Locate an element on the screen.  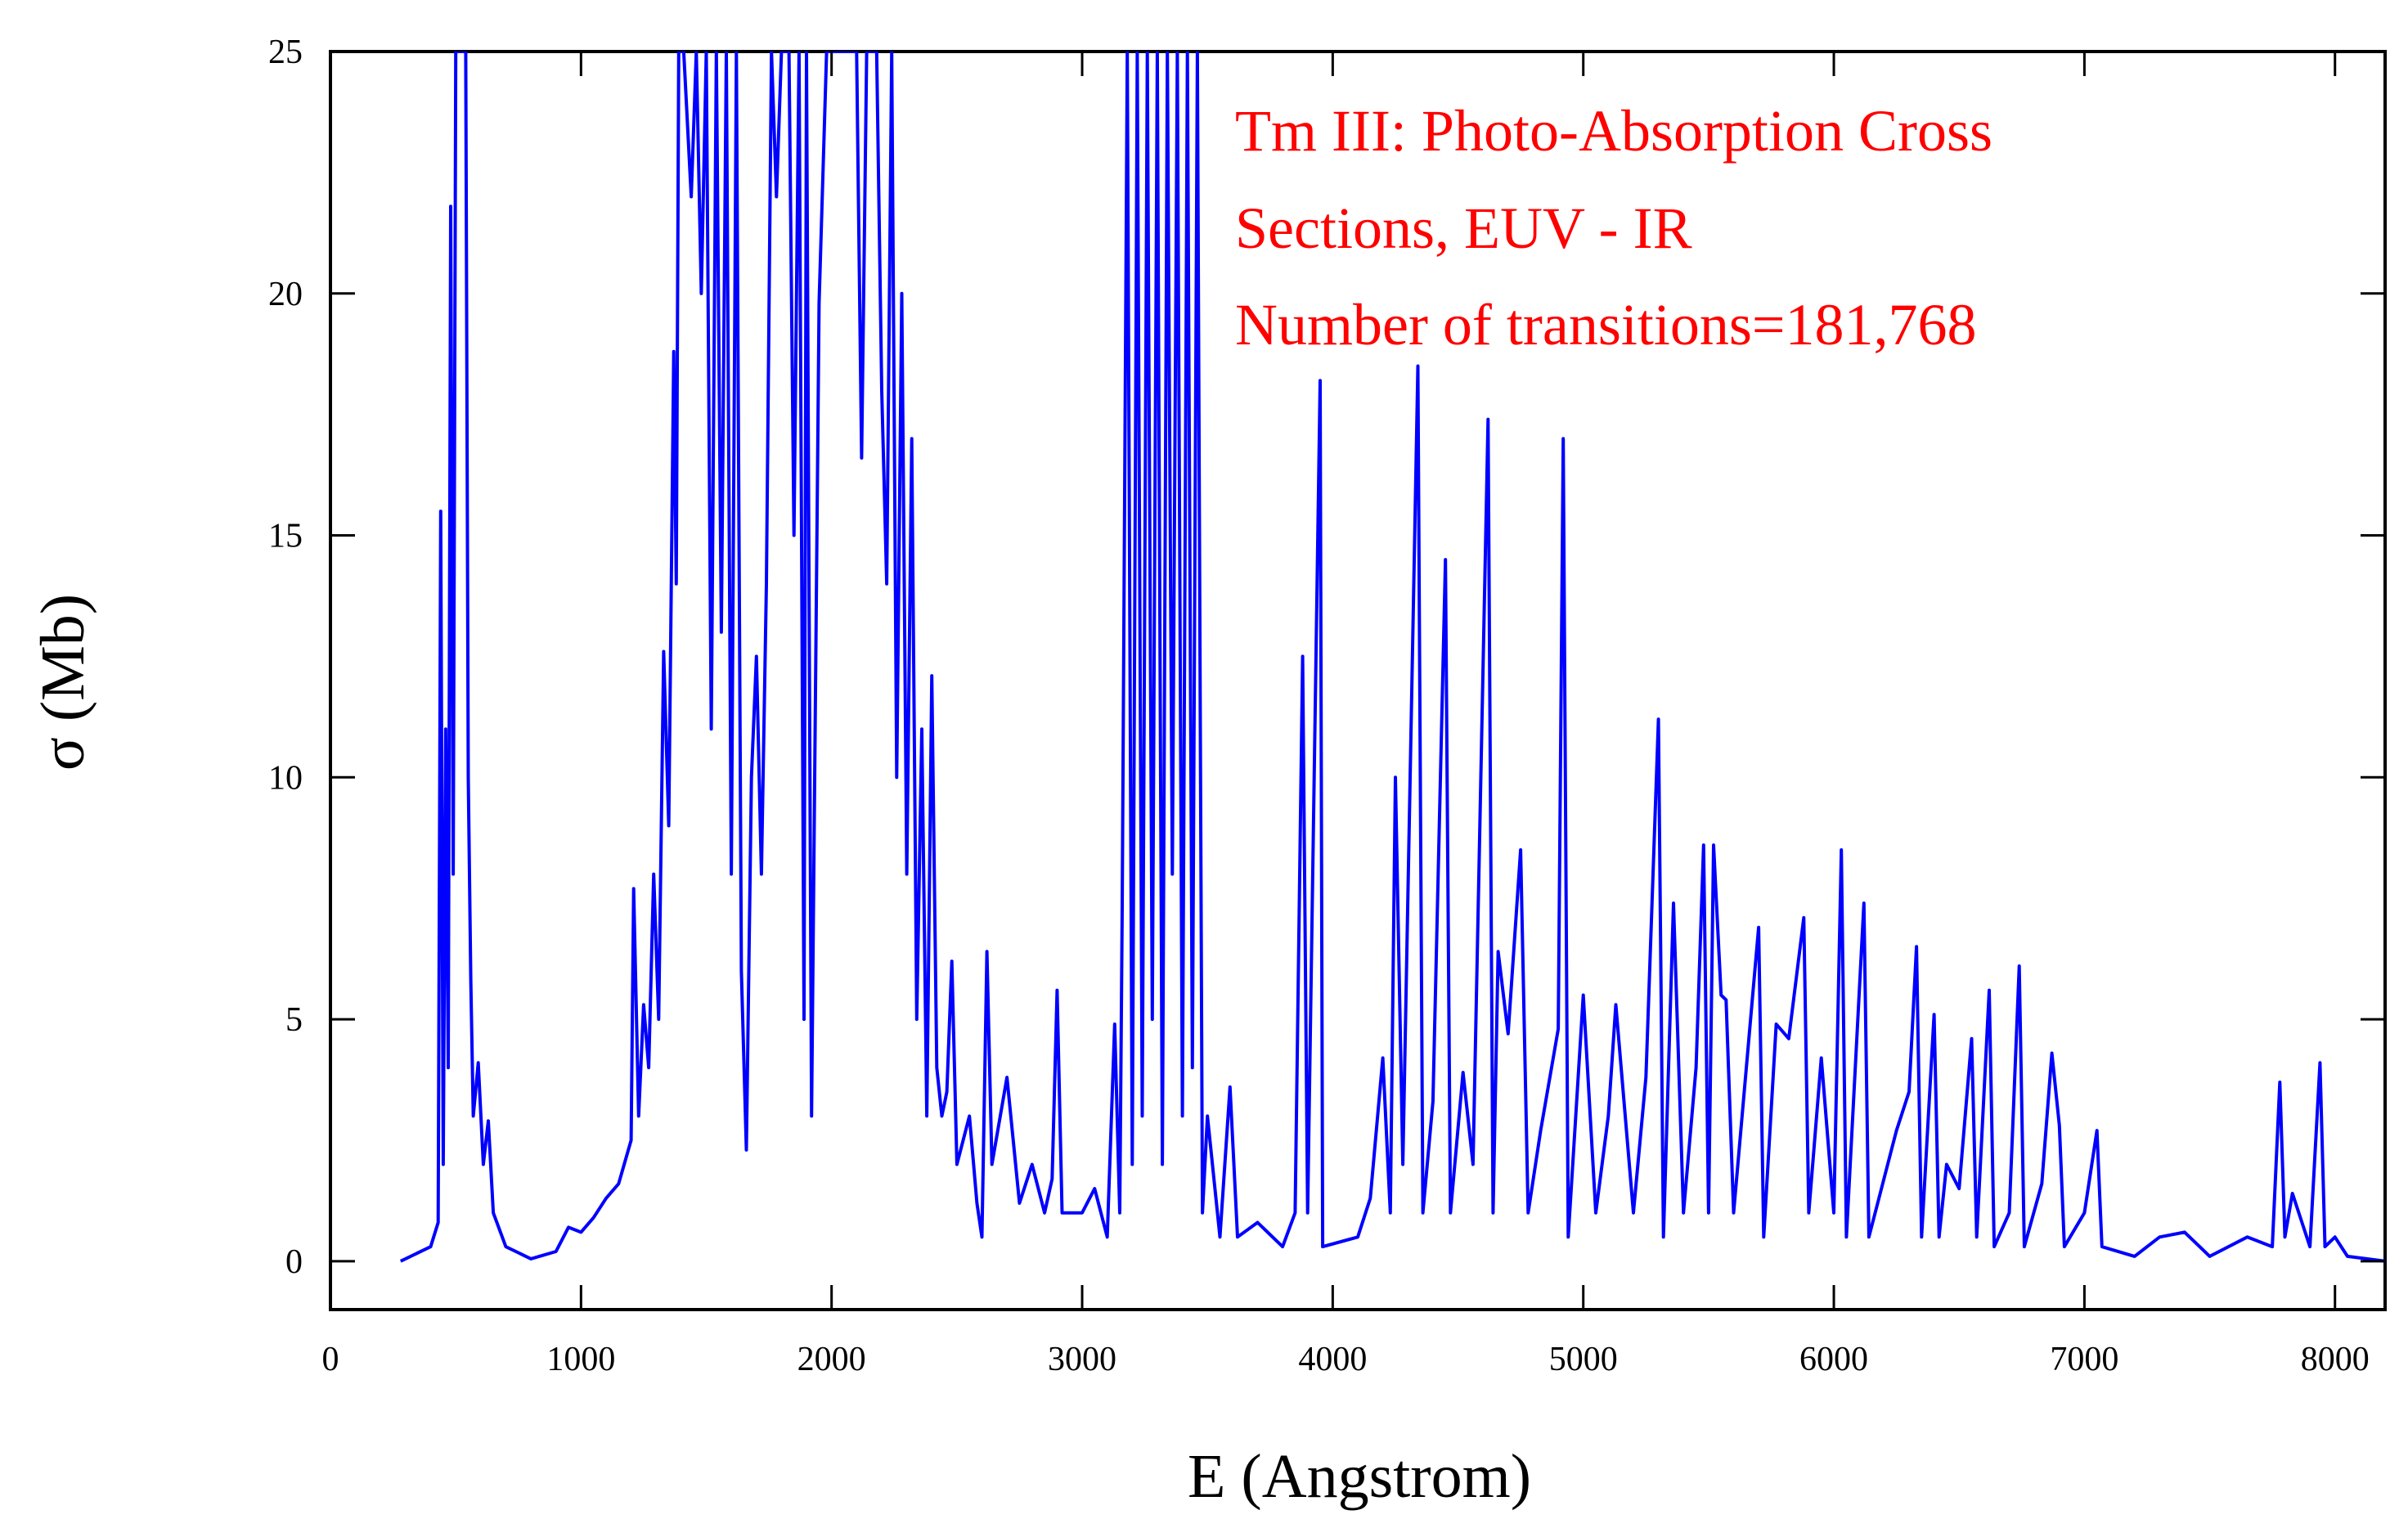
x-tick-label: 6000 is located at coordinates (1834, 1359).